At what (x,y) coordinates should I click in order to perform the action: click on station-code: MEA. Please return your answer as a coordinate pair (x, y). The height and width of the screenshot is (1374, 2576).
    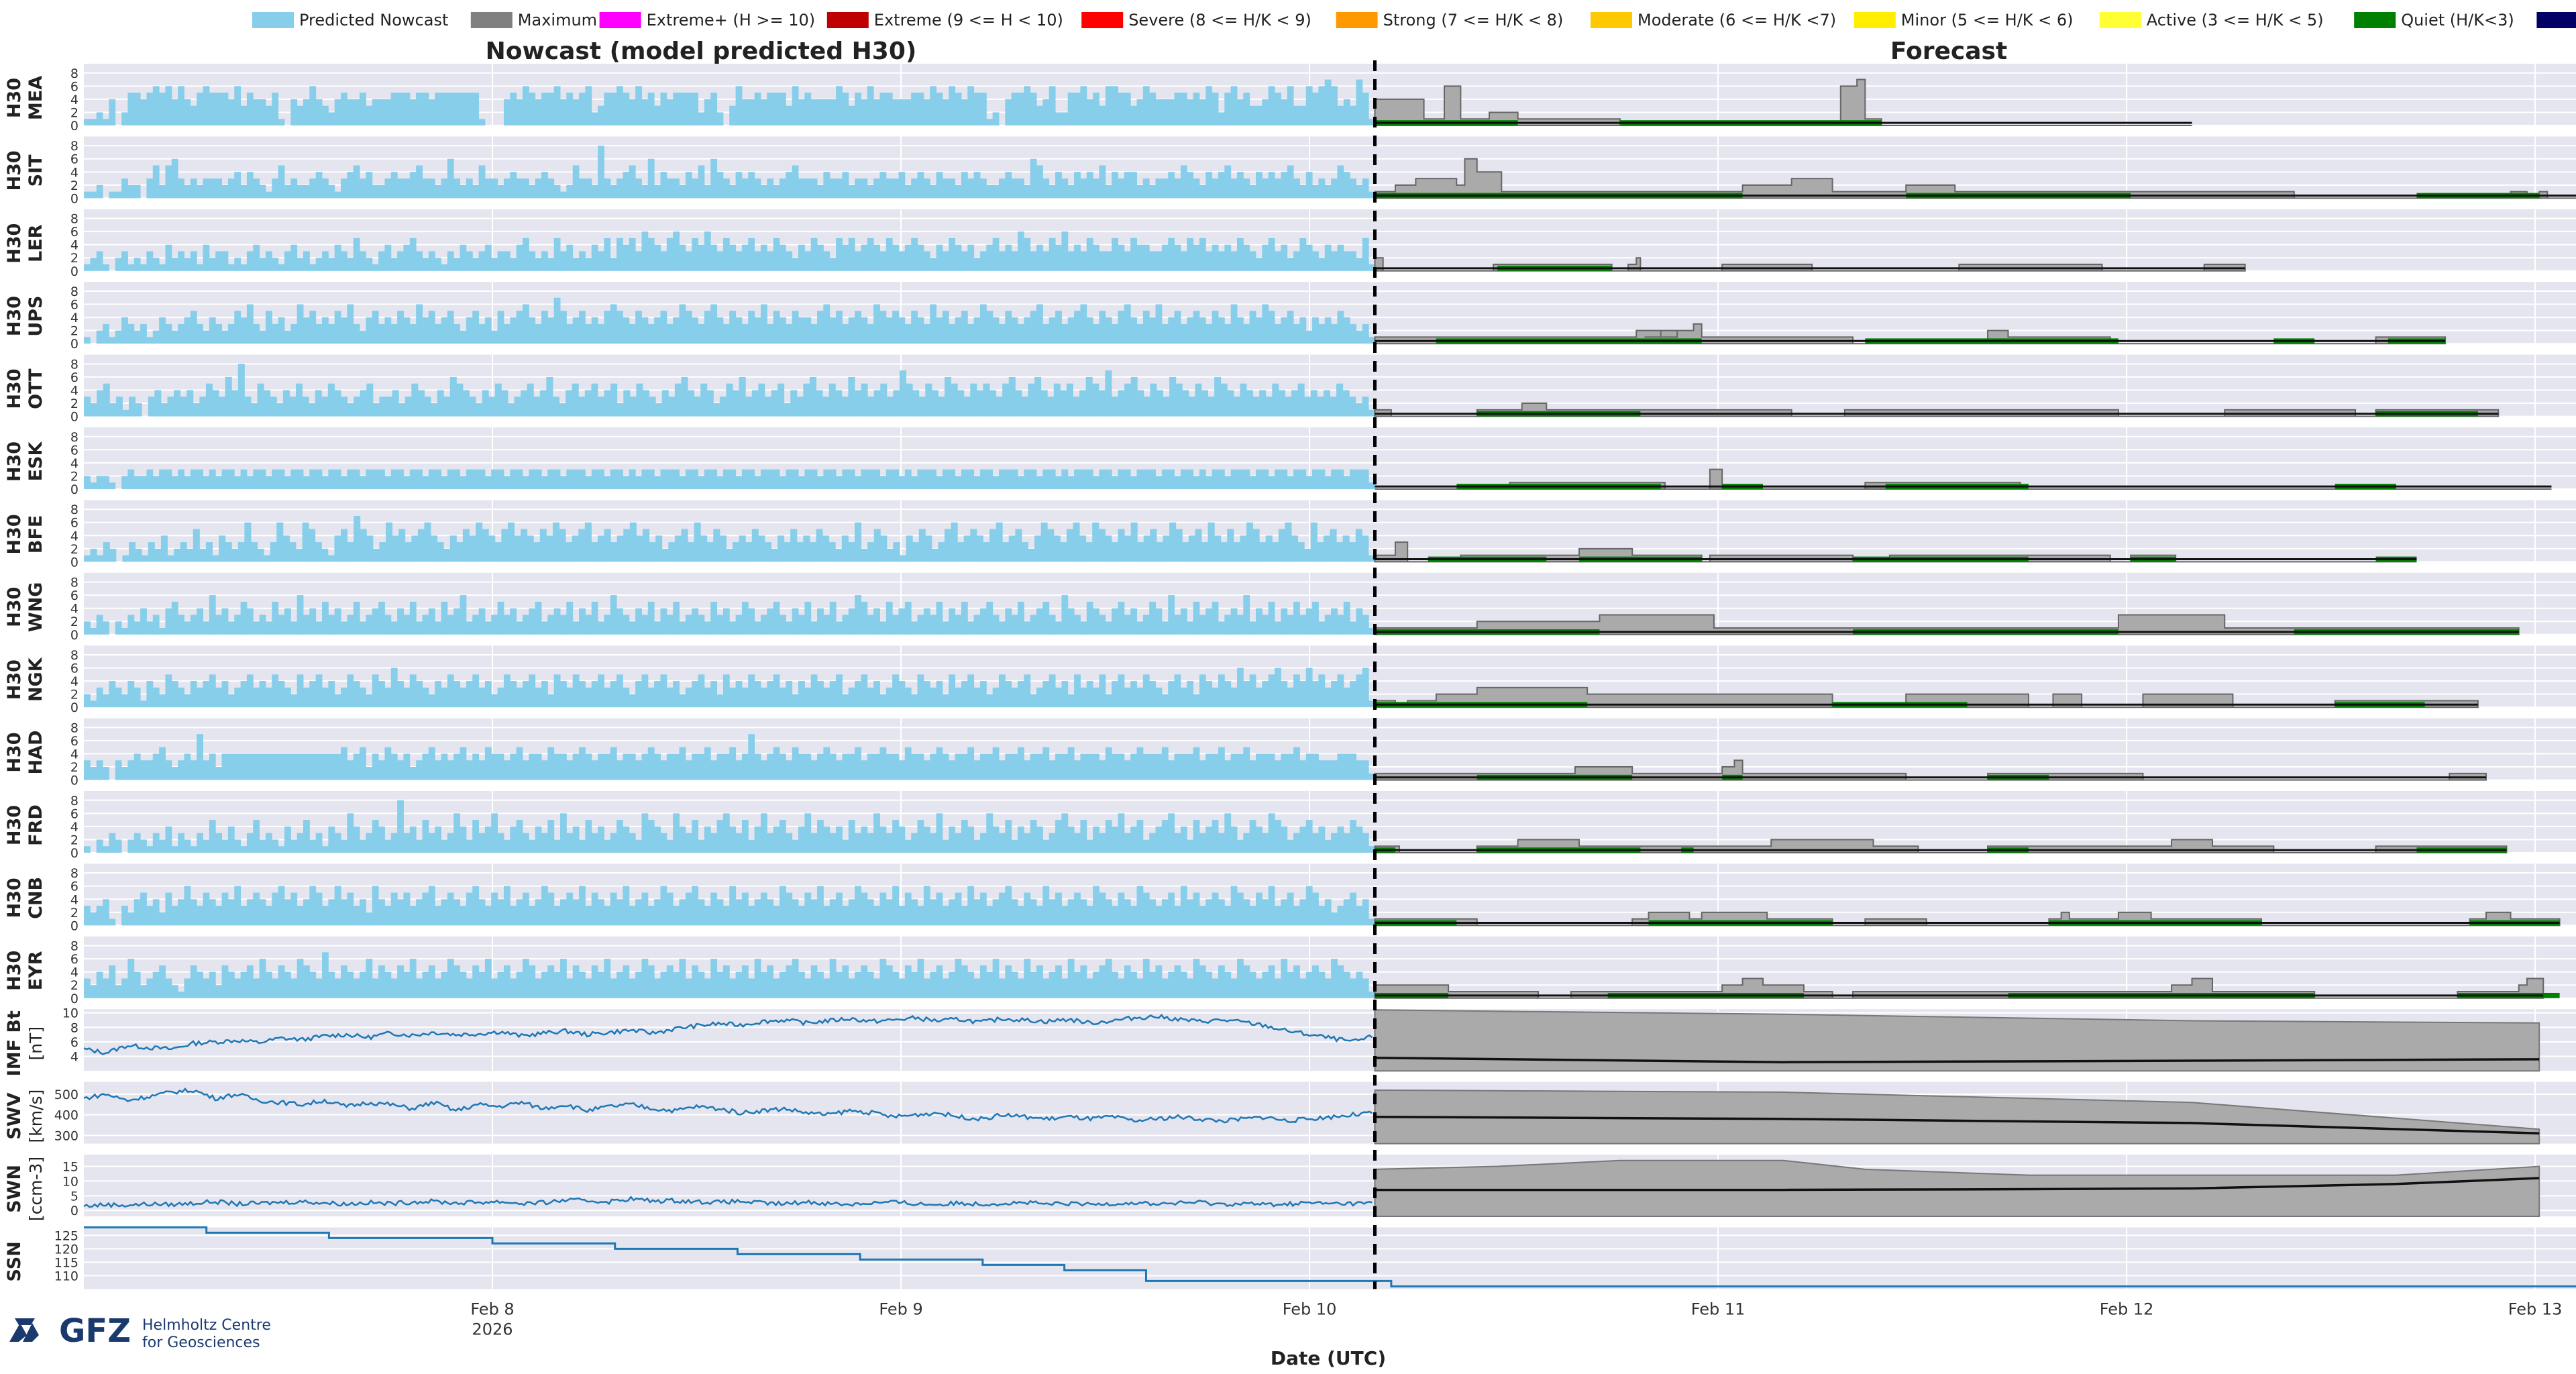
    Looking at the image, I should click on (35, 98).